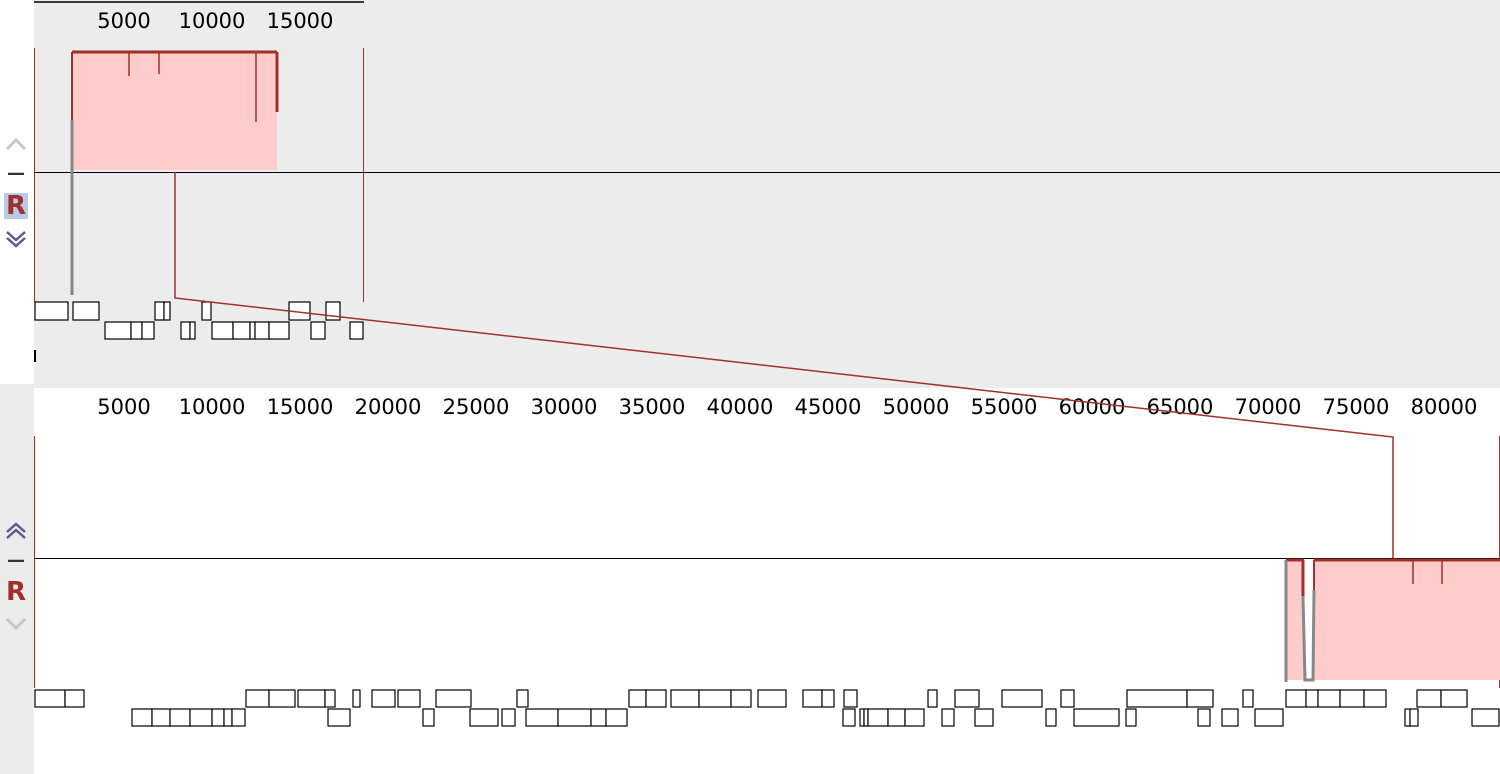  What do you see at coordinates (35, 356) in the screenshot?
I see `scroll-indicator` at bounding box center [35, 356].